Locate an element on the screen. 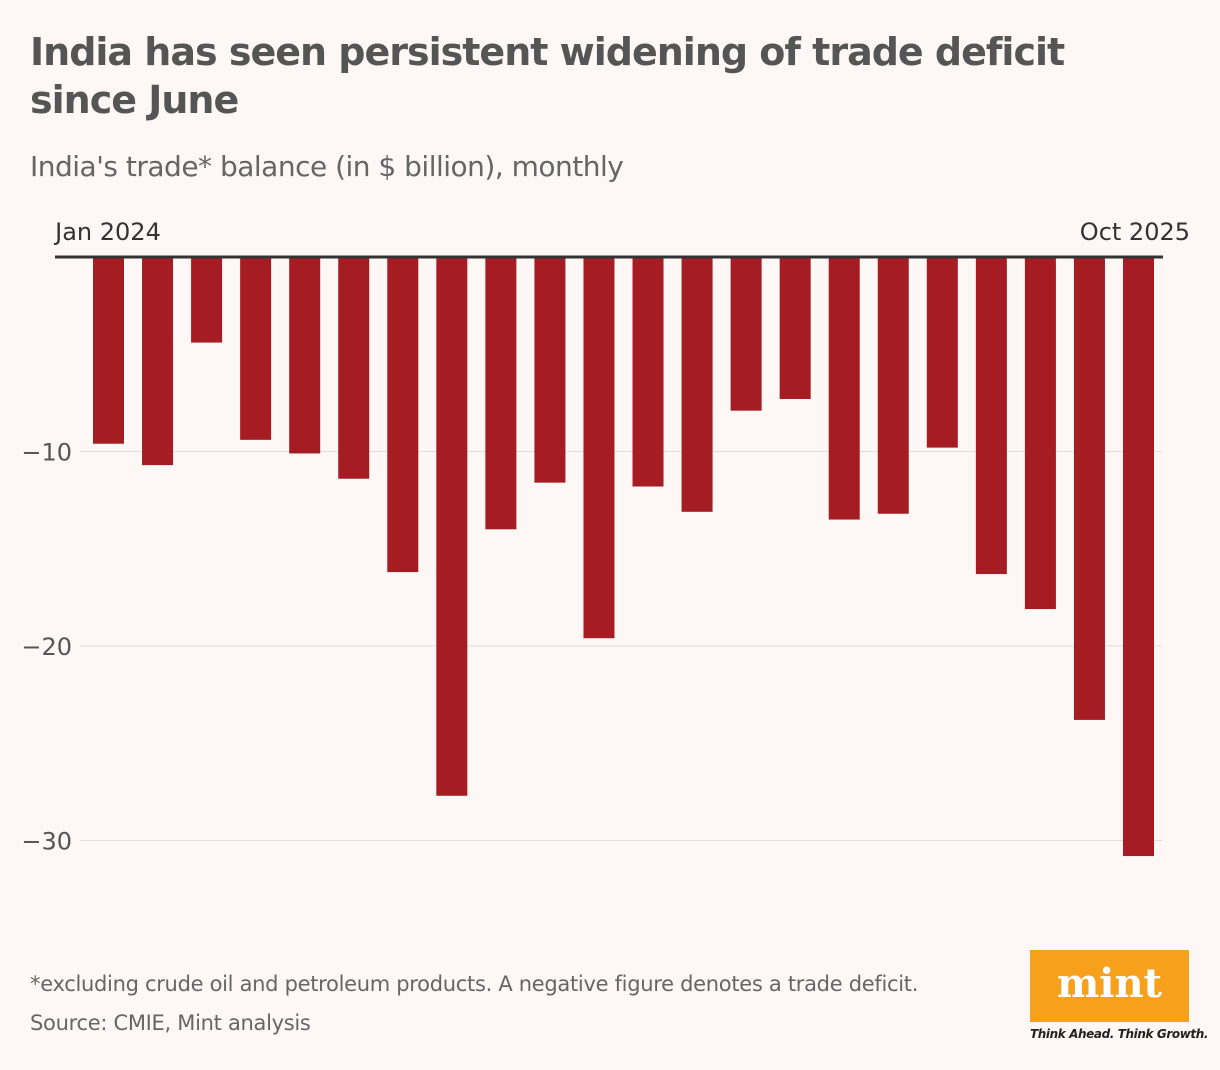  x-tick-label: Oct 2025 is located at coordinates (1135, 232).